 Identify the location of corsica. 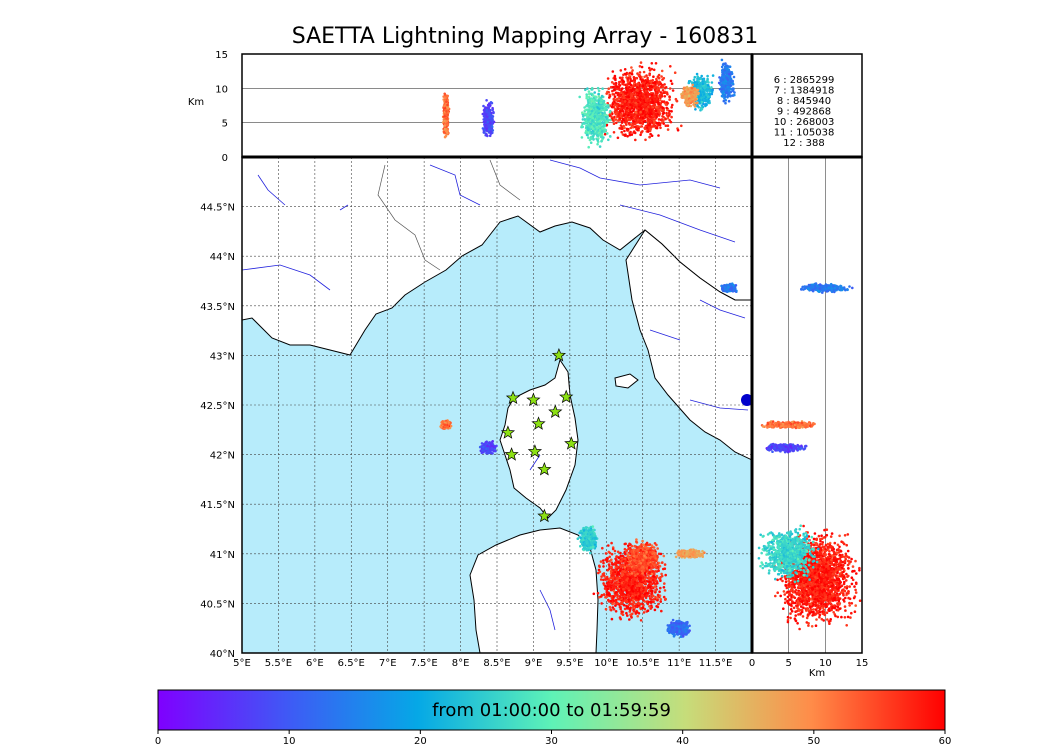
(539, 438).